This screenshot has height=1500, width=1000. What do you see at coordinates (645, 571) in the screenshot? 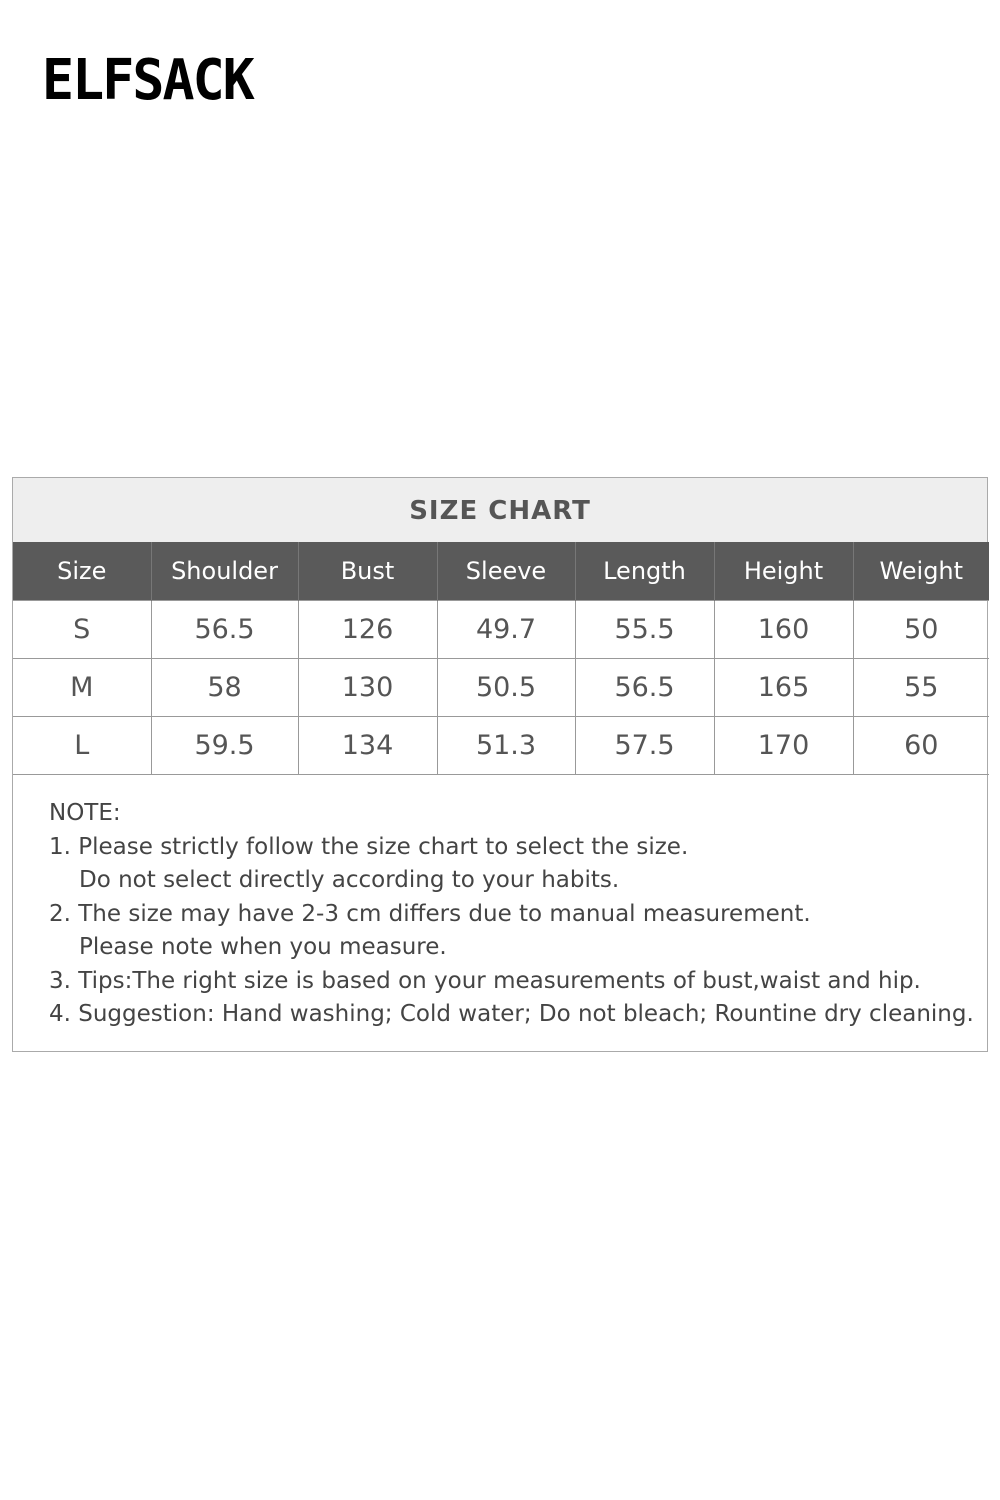
I see `column-header: Length` at bounding box center [645, 571].